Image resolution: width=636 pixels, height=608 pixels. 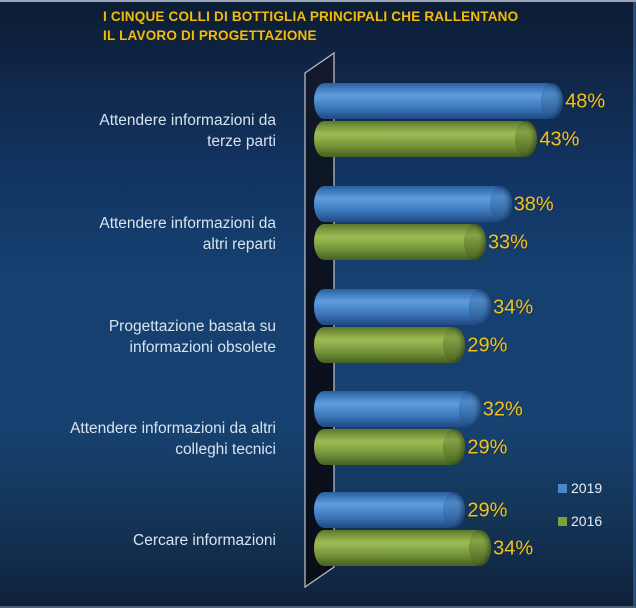 I want to click on bar-value-label: 48%, so click(x=585, y=101).